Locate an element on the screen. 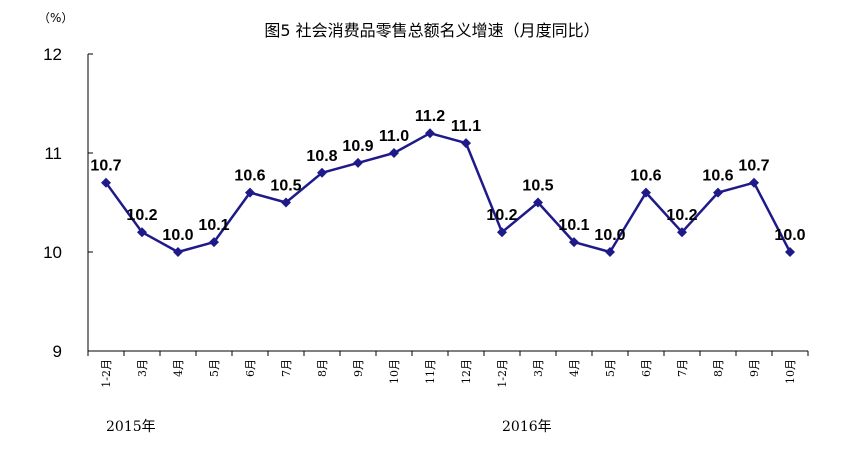 This screenshot has height=470, width=863. y-unit-label: （%） is located at coordinates (55, 18).